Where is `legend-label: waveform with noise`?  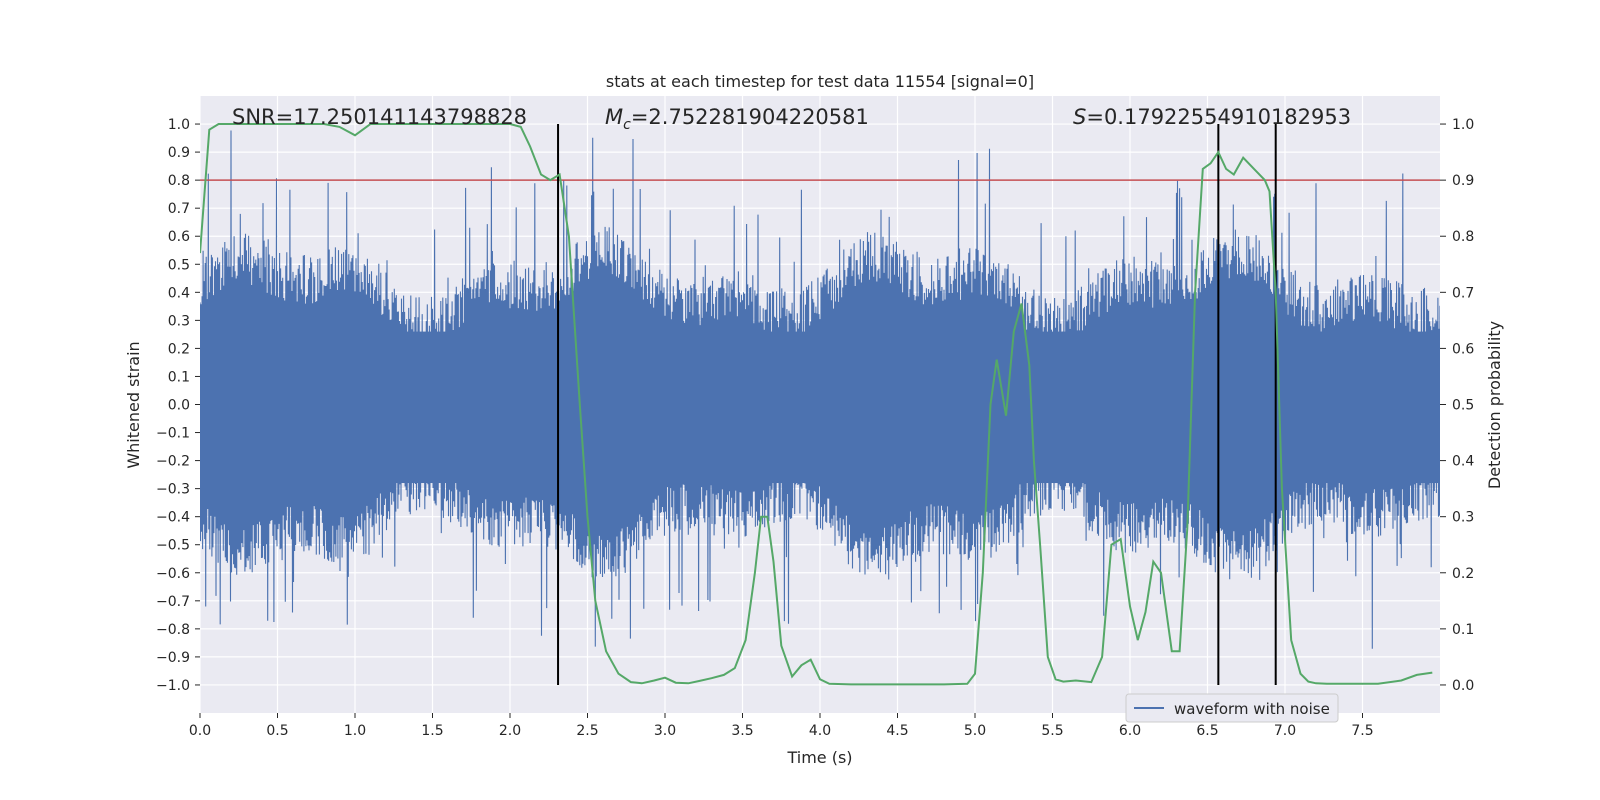 legend-label: waveform with noise is located at coordinates (1252, 709).